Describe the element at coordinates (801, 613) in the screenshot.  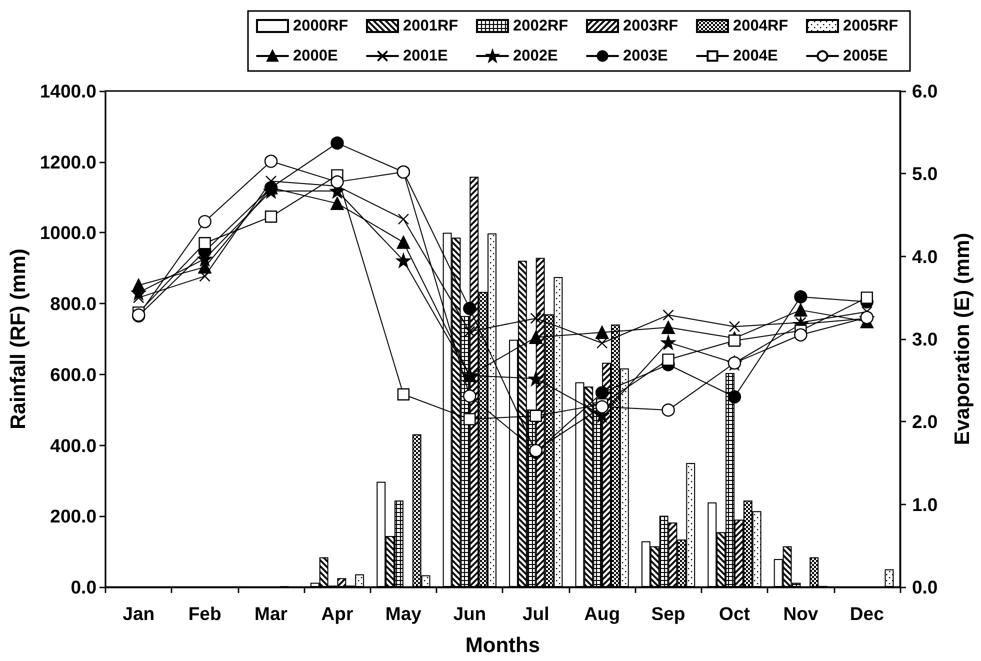
I see `x-tick-label: Nov` at that location.